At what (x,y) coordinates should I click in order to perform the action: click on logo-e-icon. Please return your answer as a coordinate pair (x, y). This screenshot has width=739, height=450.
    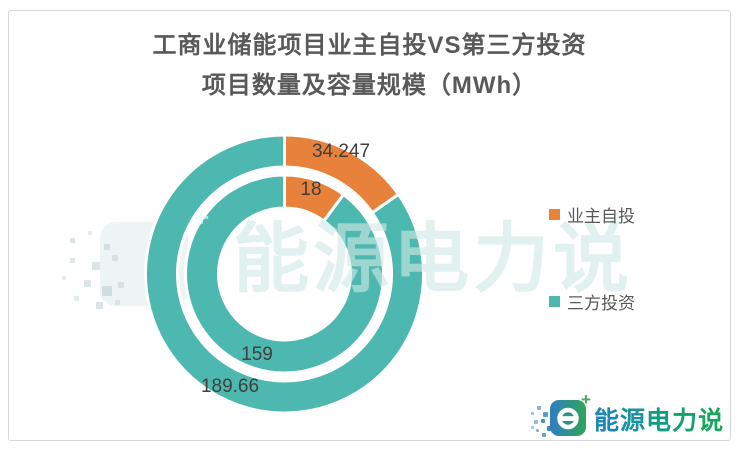
    Looking at the image, I should click on (568, 418).